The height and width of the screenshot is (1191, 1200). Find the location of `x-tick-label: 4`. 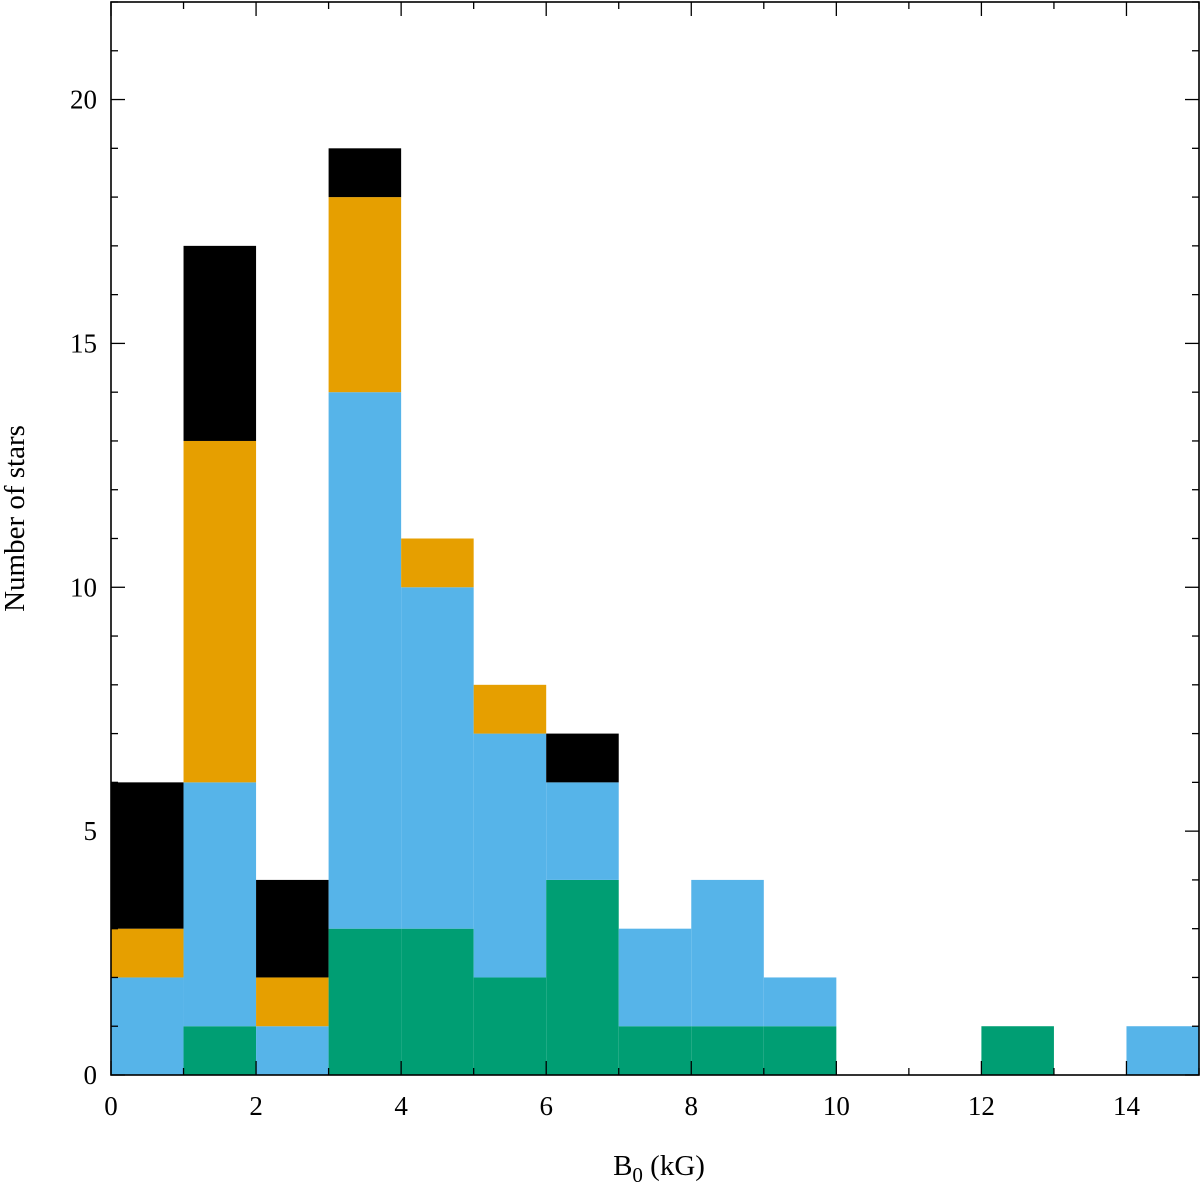

x-tick-label: 4 is located at coordinates (401, 1106).